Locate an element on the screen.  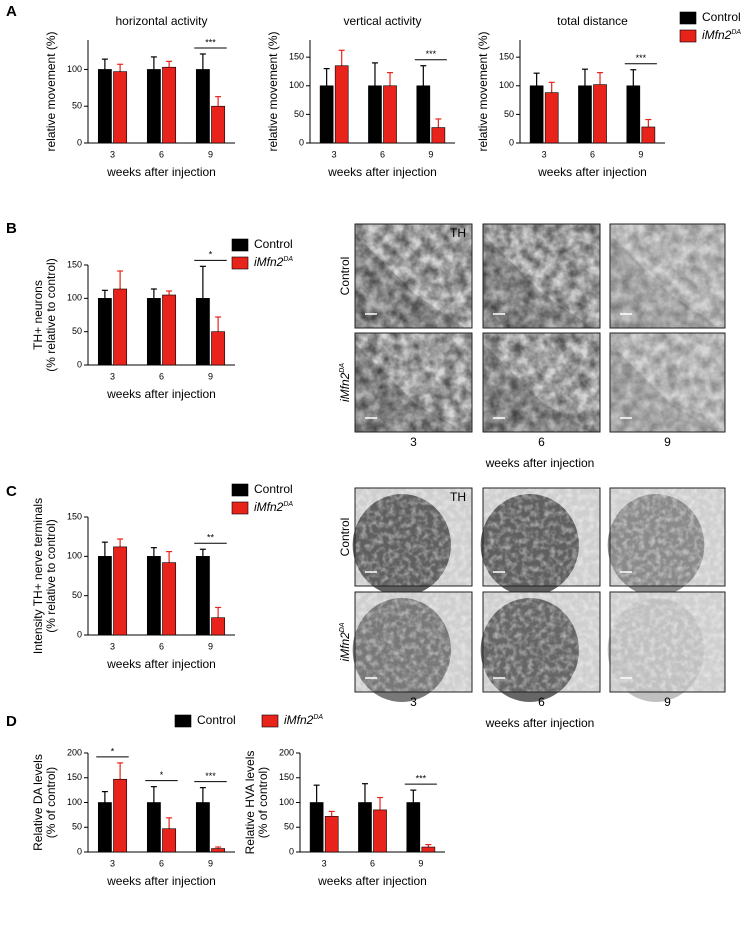
panel-label: C is located at coordinates (11, 491).